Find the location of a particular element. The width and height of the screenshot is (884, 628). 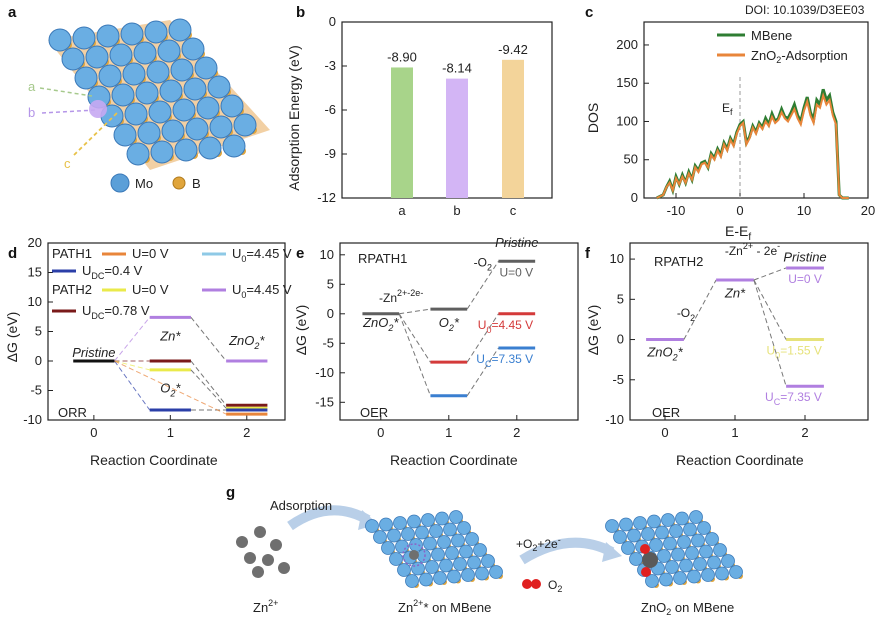

text-run: U=0 V is located at coordinates (516, 272).